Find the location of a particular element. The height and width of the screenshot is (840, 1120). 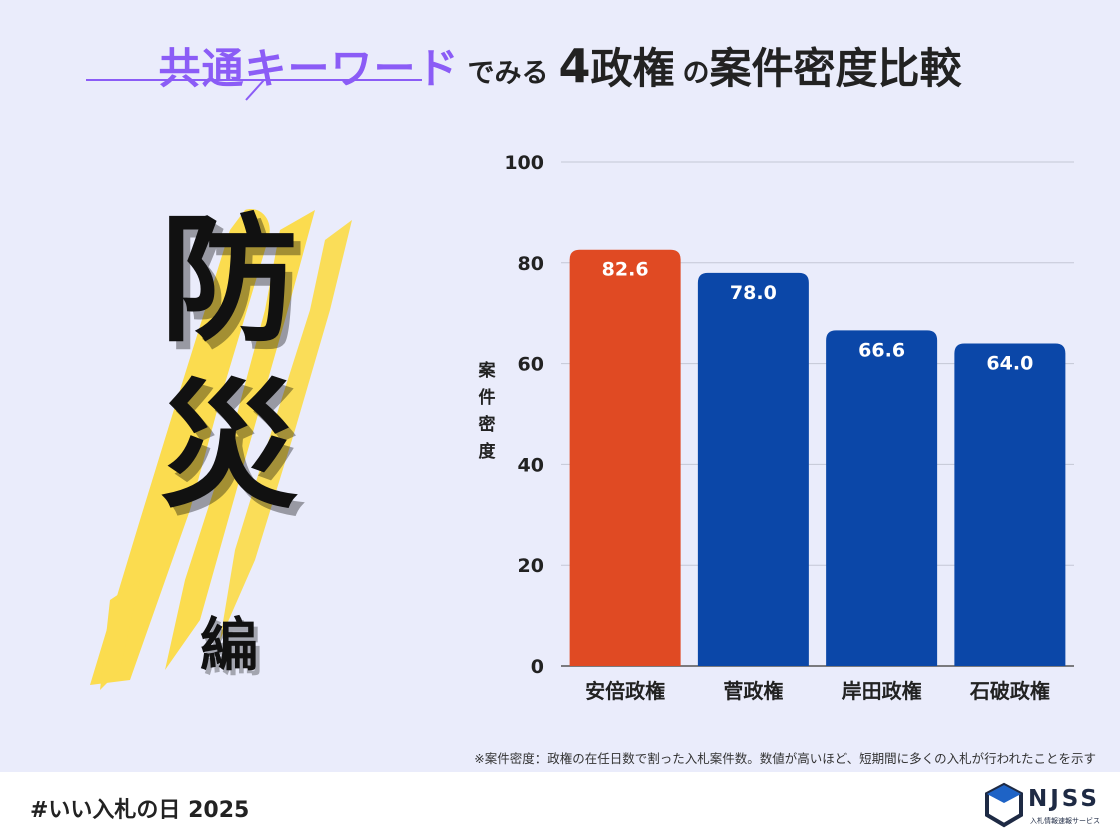

njss-logo: NJSS 入札情報速報サービス is located at coordinates (1043, 807).